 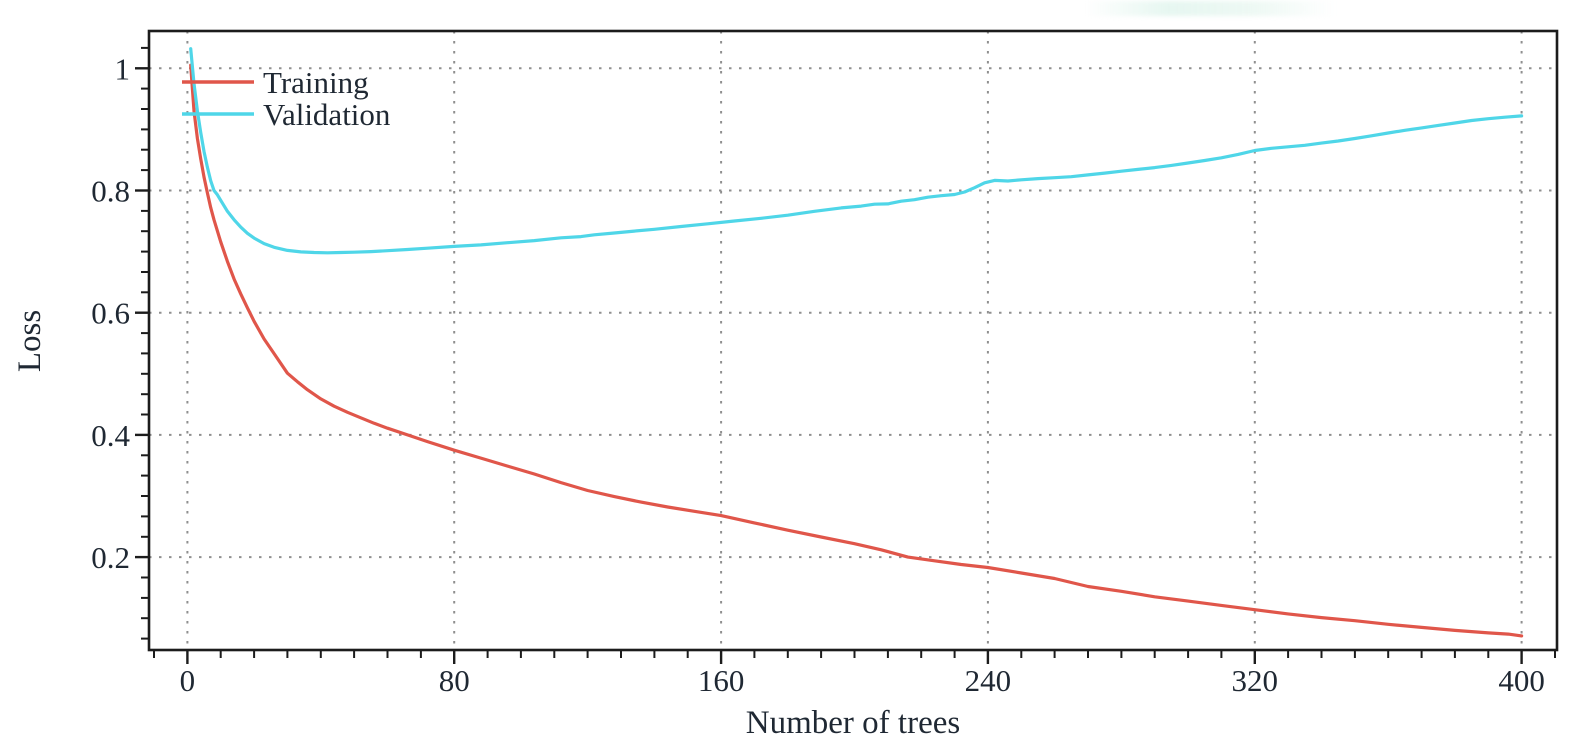 What do you see at coordinates (188, 680) in the screenshot?
I see `x-tick-label: 0` at bounding box center [188, 680].